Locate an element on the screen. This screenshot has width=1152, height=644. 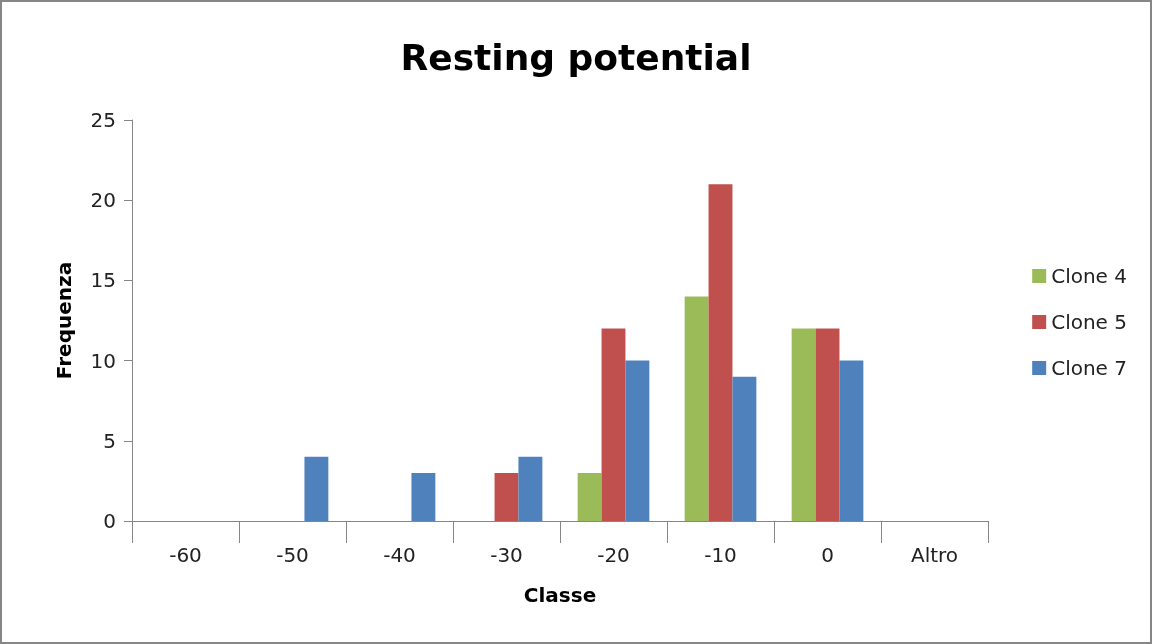
x-tick-label: -20 is located at coordinates (613, 555).